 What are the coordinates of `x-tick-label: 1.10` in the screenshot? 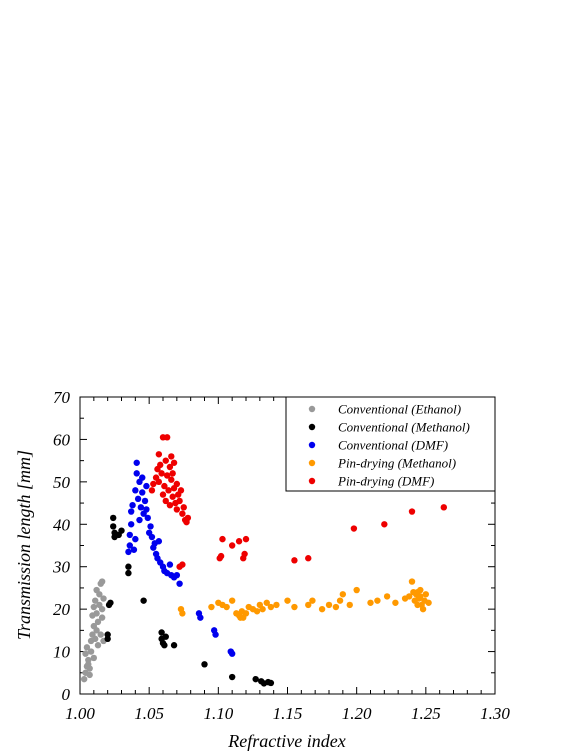 It's located at (218, 713).